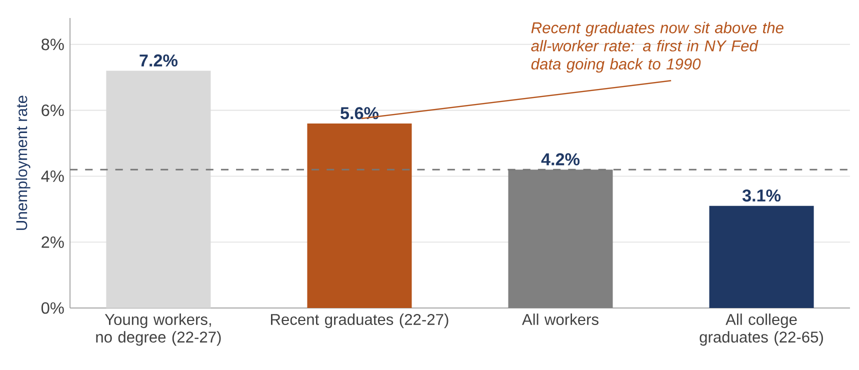 Image resolution: width=859 pixels, height=370 pixels. I want to click on data-label: 4.2%, so click(560, 159).